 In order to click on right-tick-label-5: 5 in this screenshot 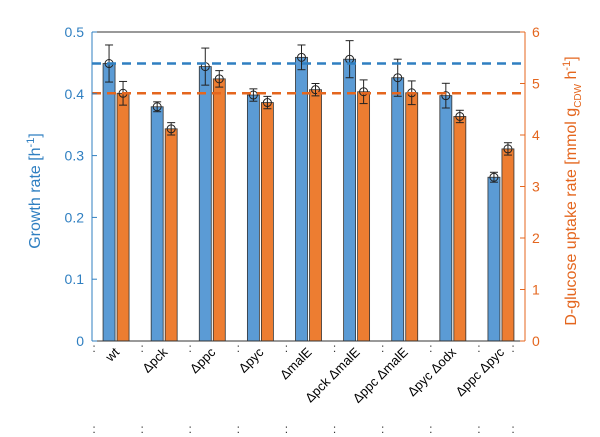, I will do `click(536, 84)`.